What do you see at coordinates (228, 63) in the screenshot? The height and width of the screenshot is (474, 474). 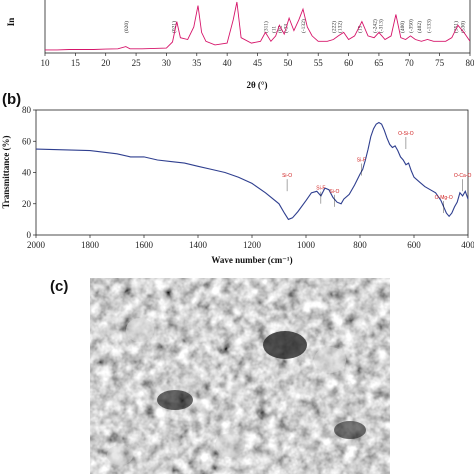 I see `panel-a-tick-label: 40` at bounding box center [228, 63].